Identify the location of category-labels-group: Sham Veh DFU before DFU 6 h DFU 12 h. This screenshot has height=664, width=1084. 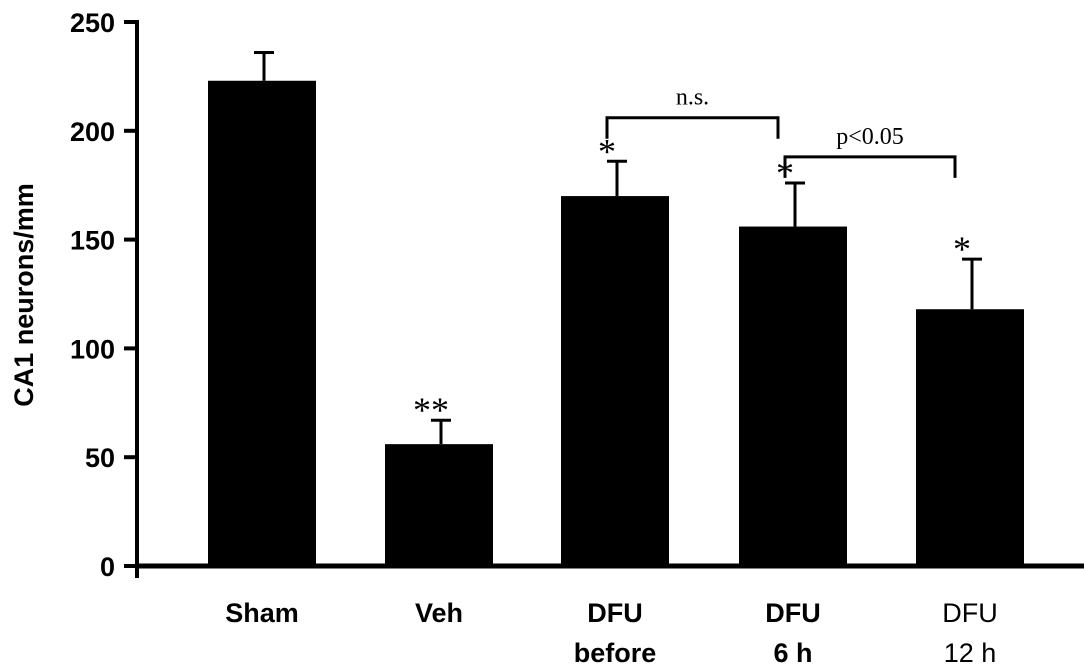
(611, 631).